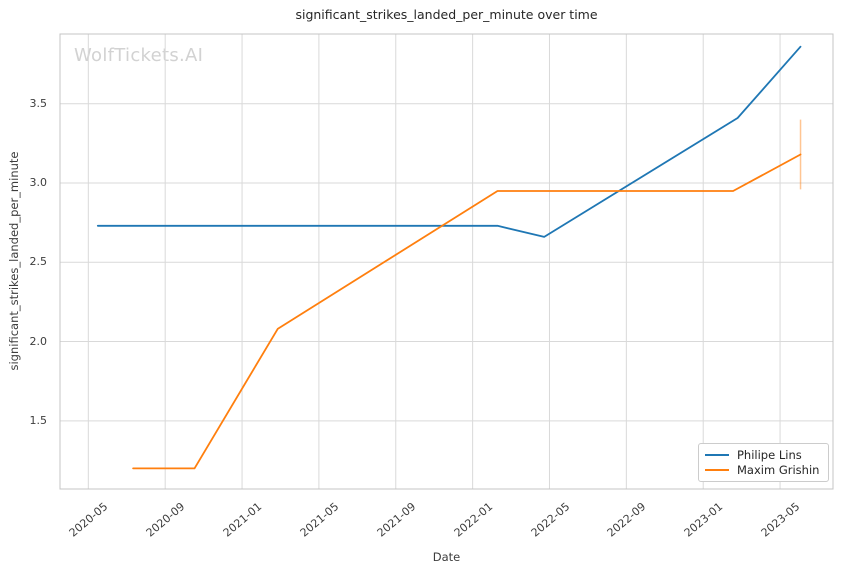 Image resolution: width=844 pixels, height=575 pixels. Describe the element at coordinates (446, 557) in the screenshot. I see `x-axis-label: Date` at that location.